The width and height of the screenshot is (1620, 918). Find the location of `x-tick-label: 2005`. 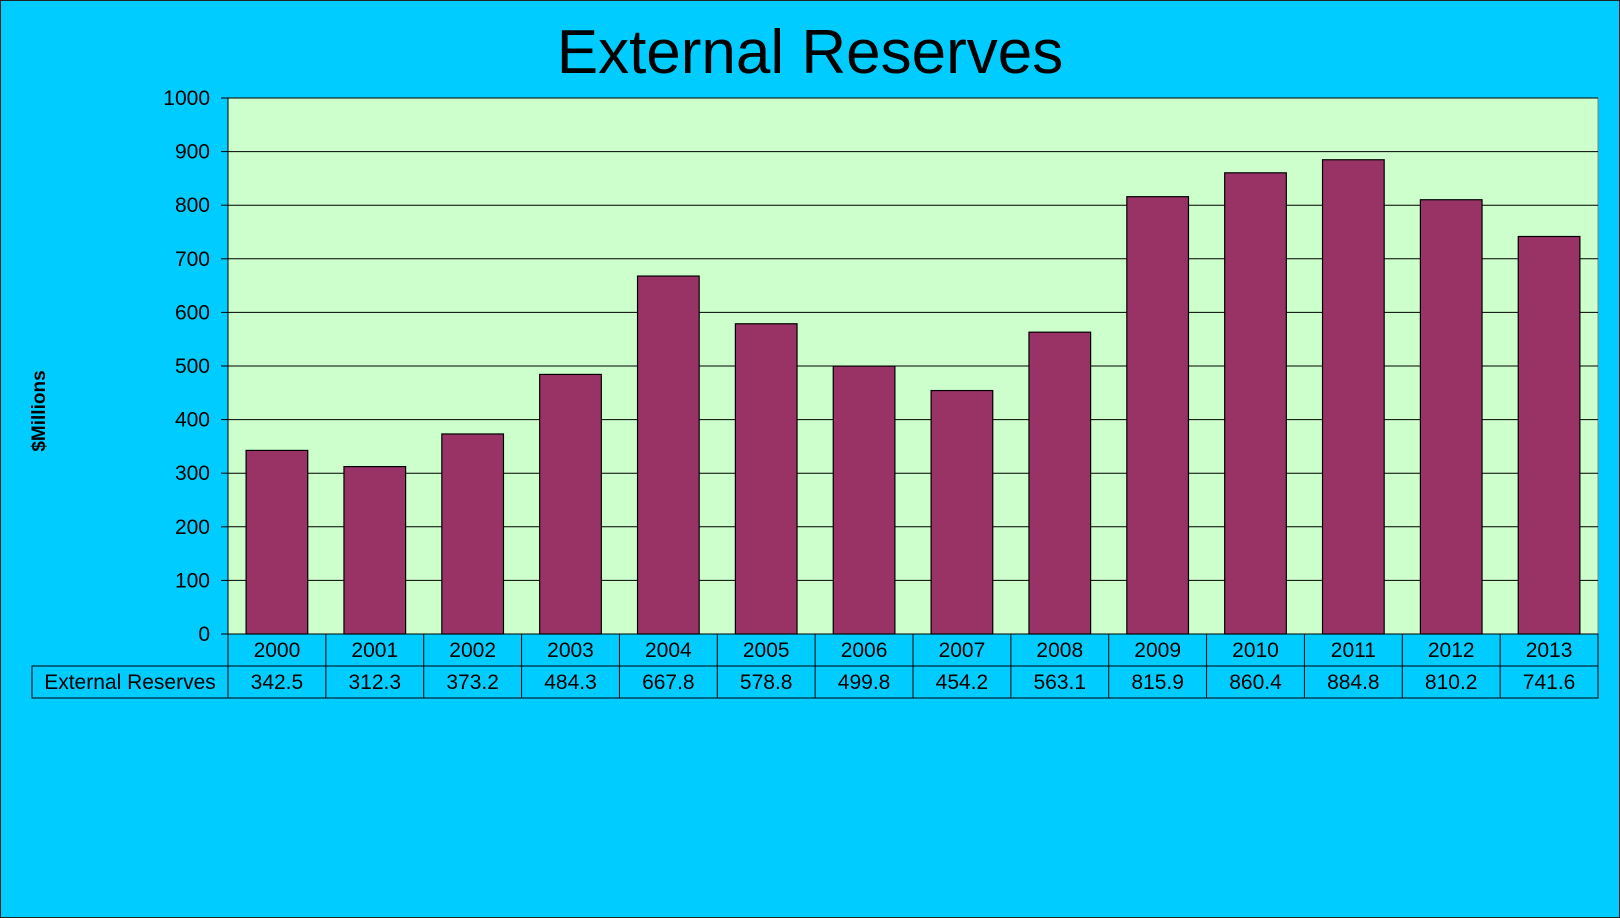

x-tick-label: 2005 is located at coordinates (766, 650).